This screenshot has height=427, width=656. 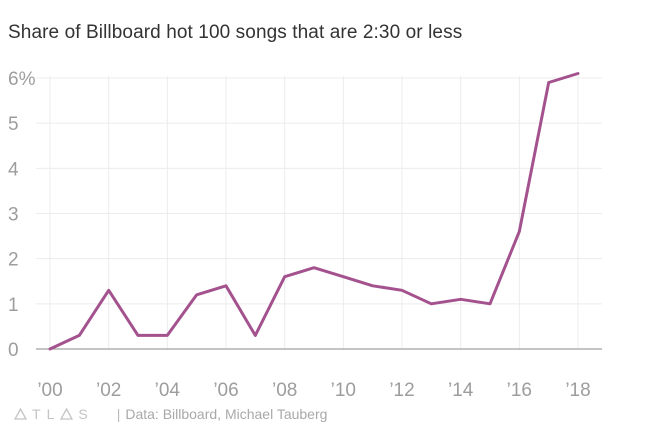 What do you see at coordinates (577, 390) in the screenshot?
I see `x-tick-label: ’18` at bounding box center [577, 390].